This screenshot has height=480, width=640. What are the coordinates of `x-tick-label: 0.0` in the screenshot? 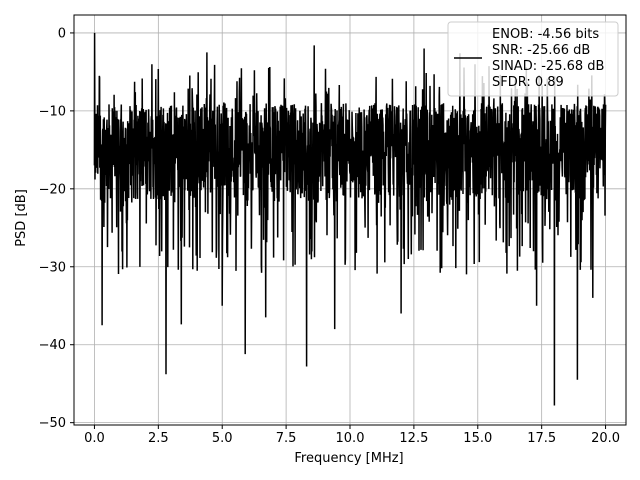 It's located at (94, 438).